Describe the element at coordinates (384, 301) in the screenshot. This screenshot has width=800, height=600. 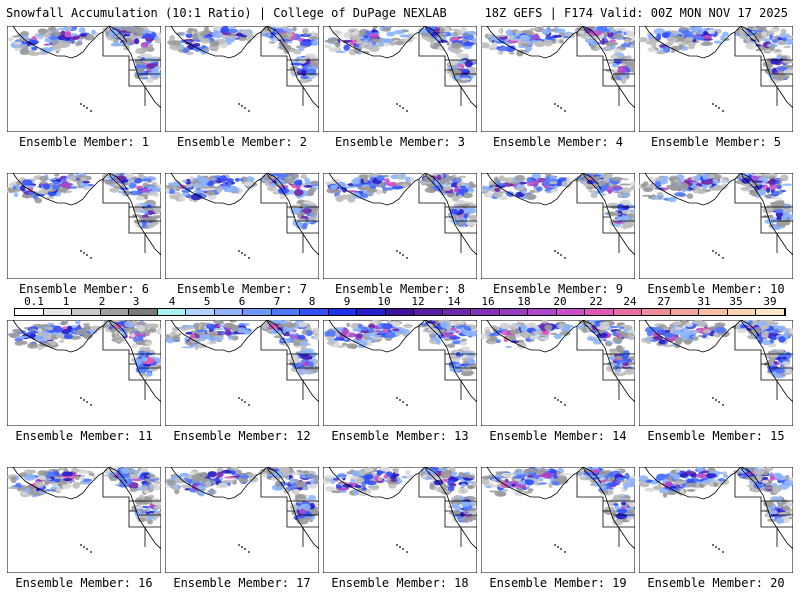
I see `colorbar-tick-label: 10` at that location.